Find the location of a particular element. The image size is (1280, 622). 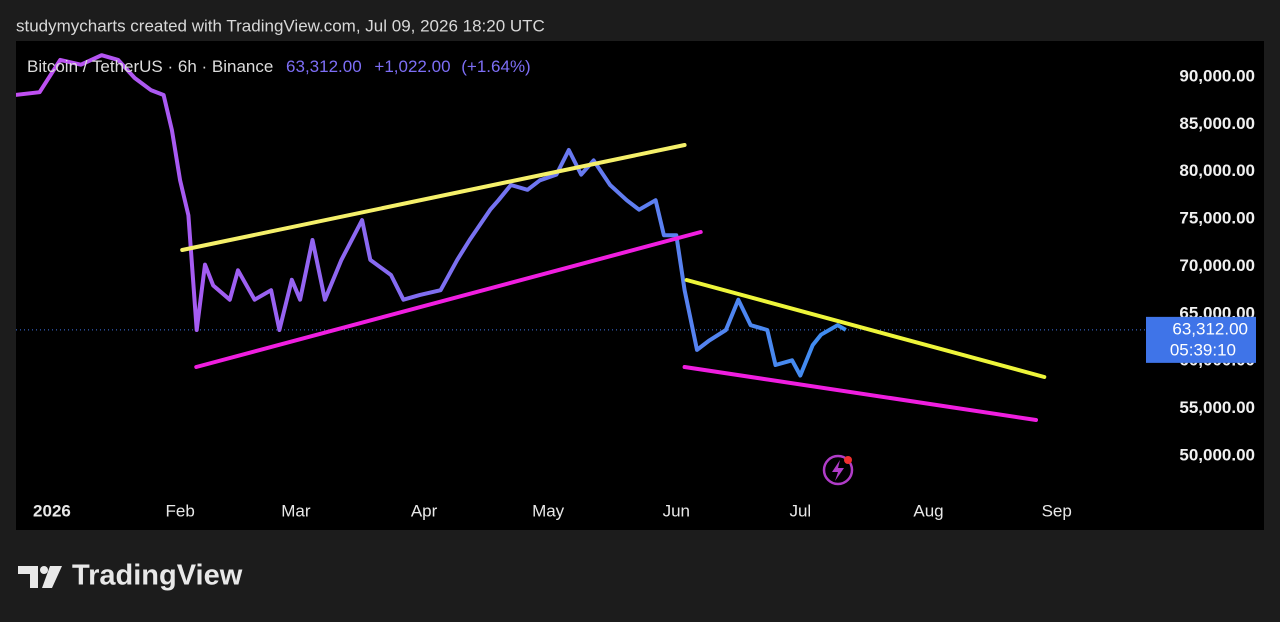

y-tick-label: 75,000.00 is located at coordinates (1217, 218).